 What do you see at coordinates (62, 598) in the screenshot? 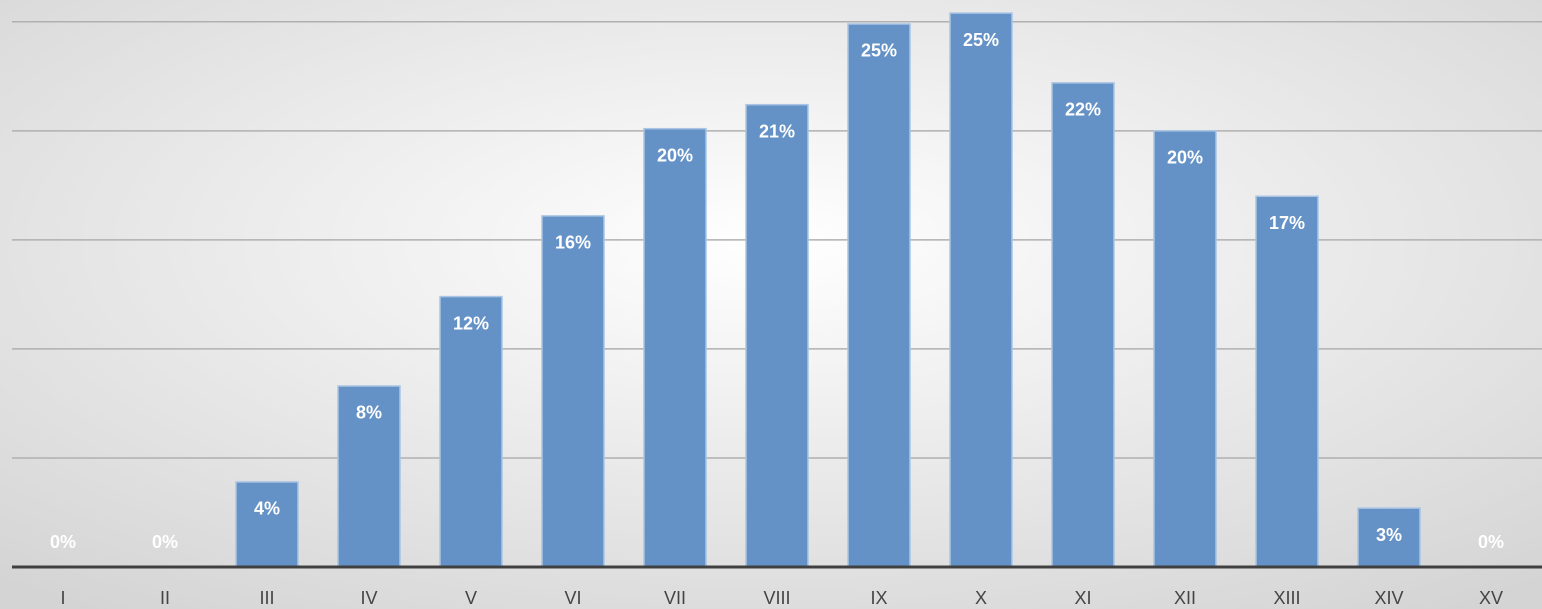
I see `x-tick-label: I` at bounding box center [62, 598].